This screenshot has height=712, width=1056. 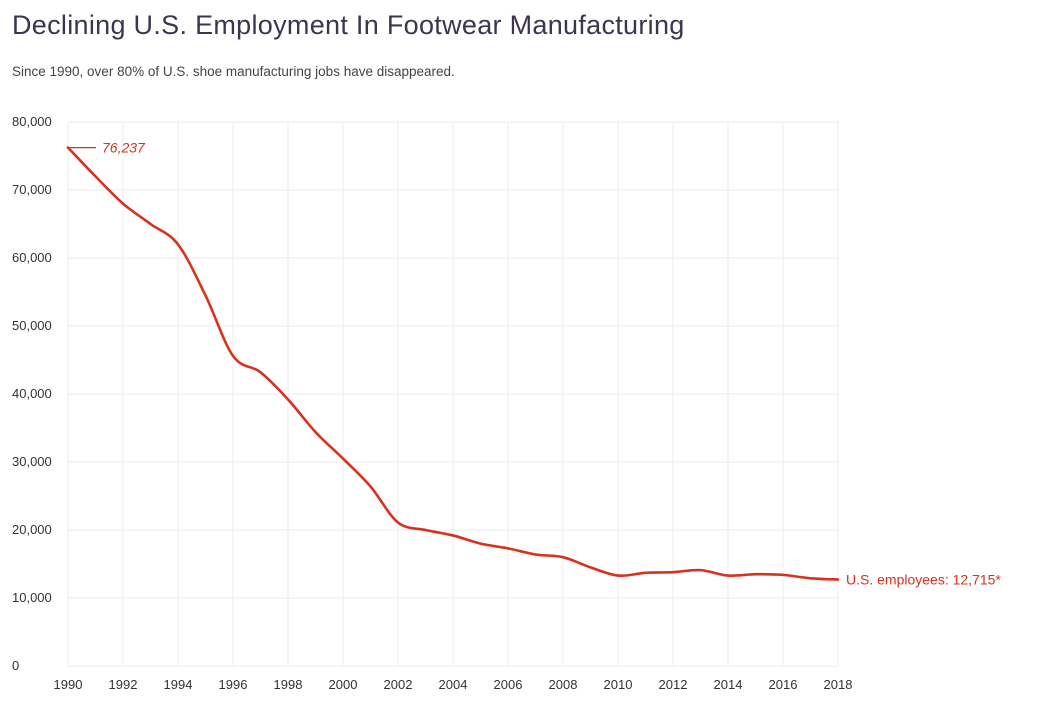 I want to click on x-tick-label: 2006, so click(x=508, y=684).